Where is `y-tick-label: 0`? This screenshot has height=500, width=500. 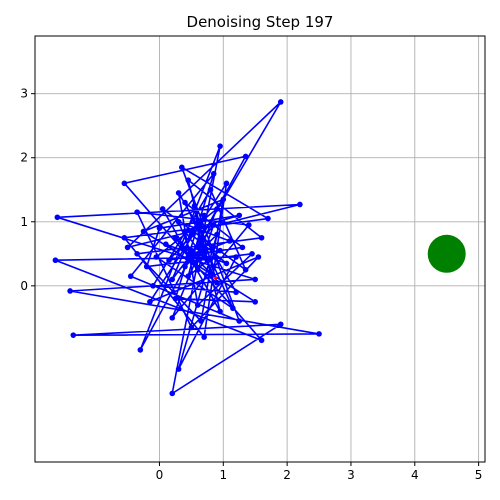 y-tick-label: 0 is located at coordinates (24, 286).